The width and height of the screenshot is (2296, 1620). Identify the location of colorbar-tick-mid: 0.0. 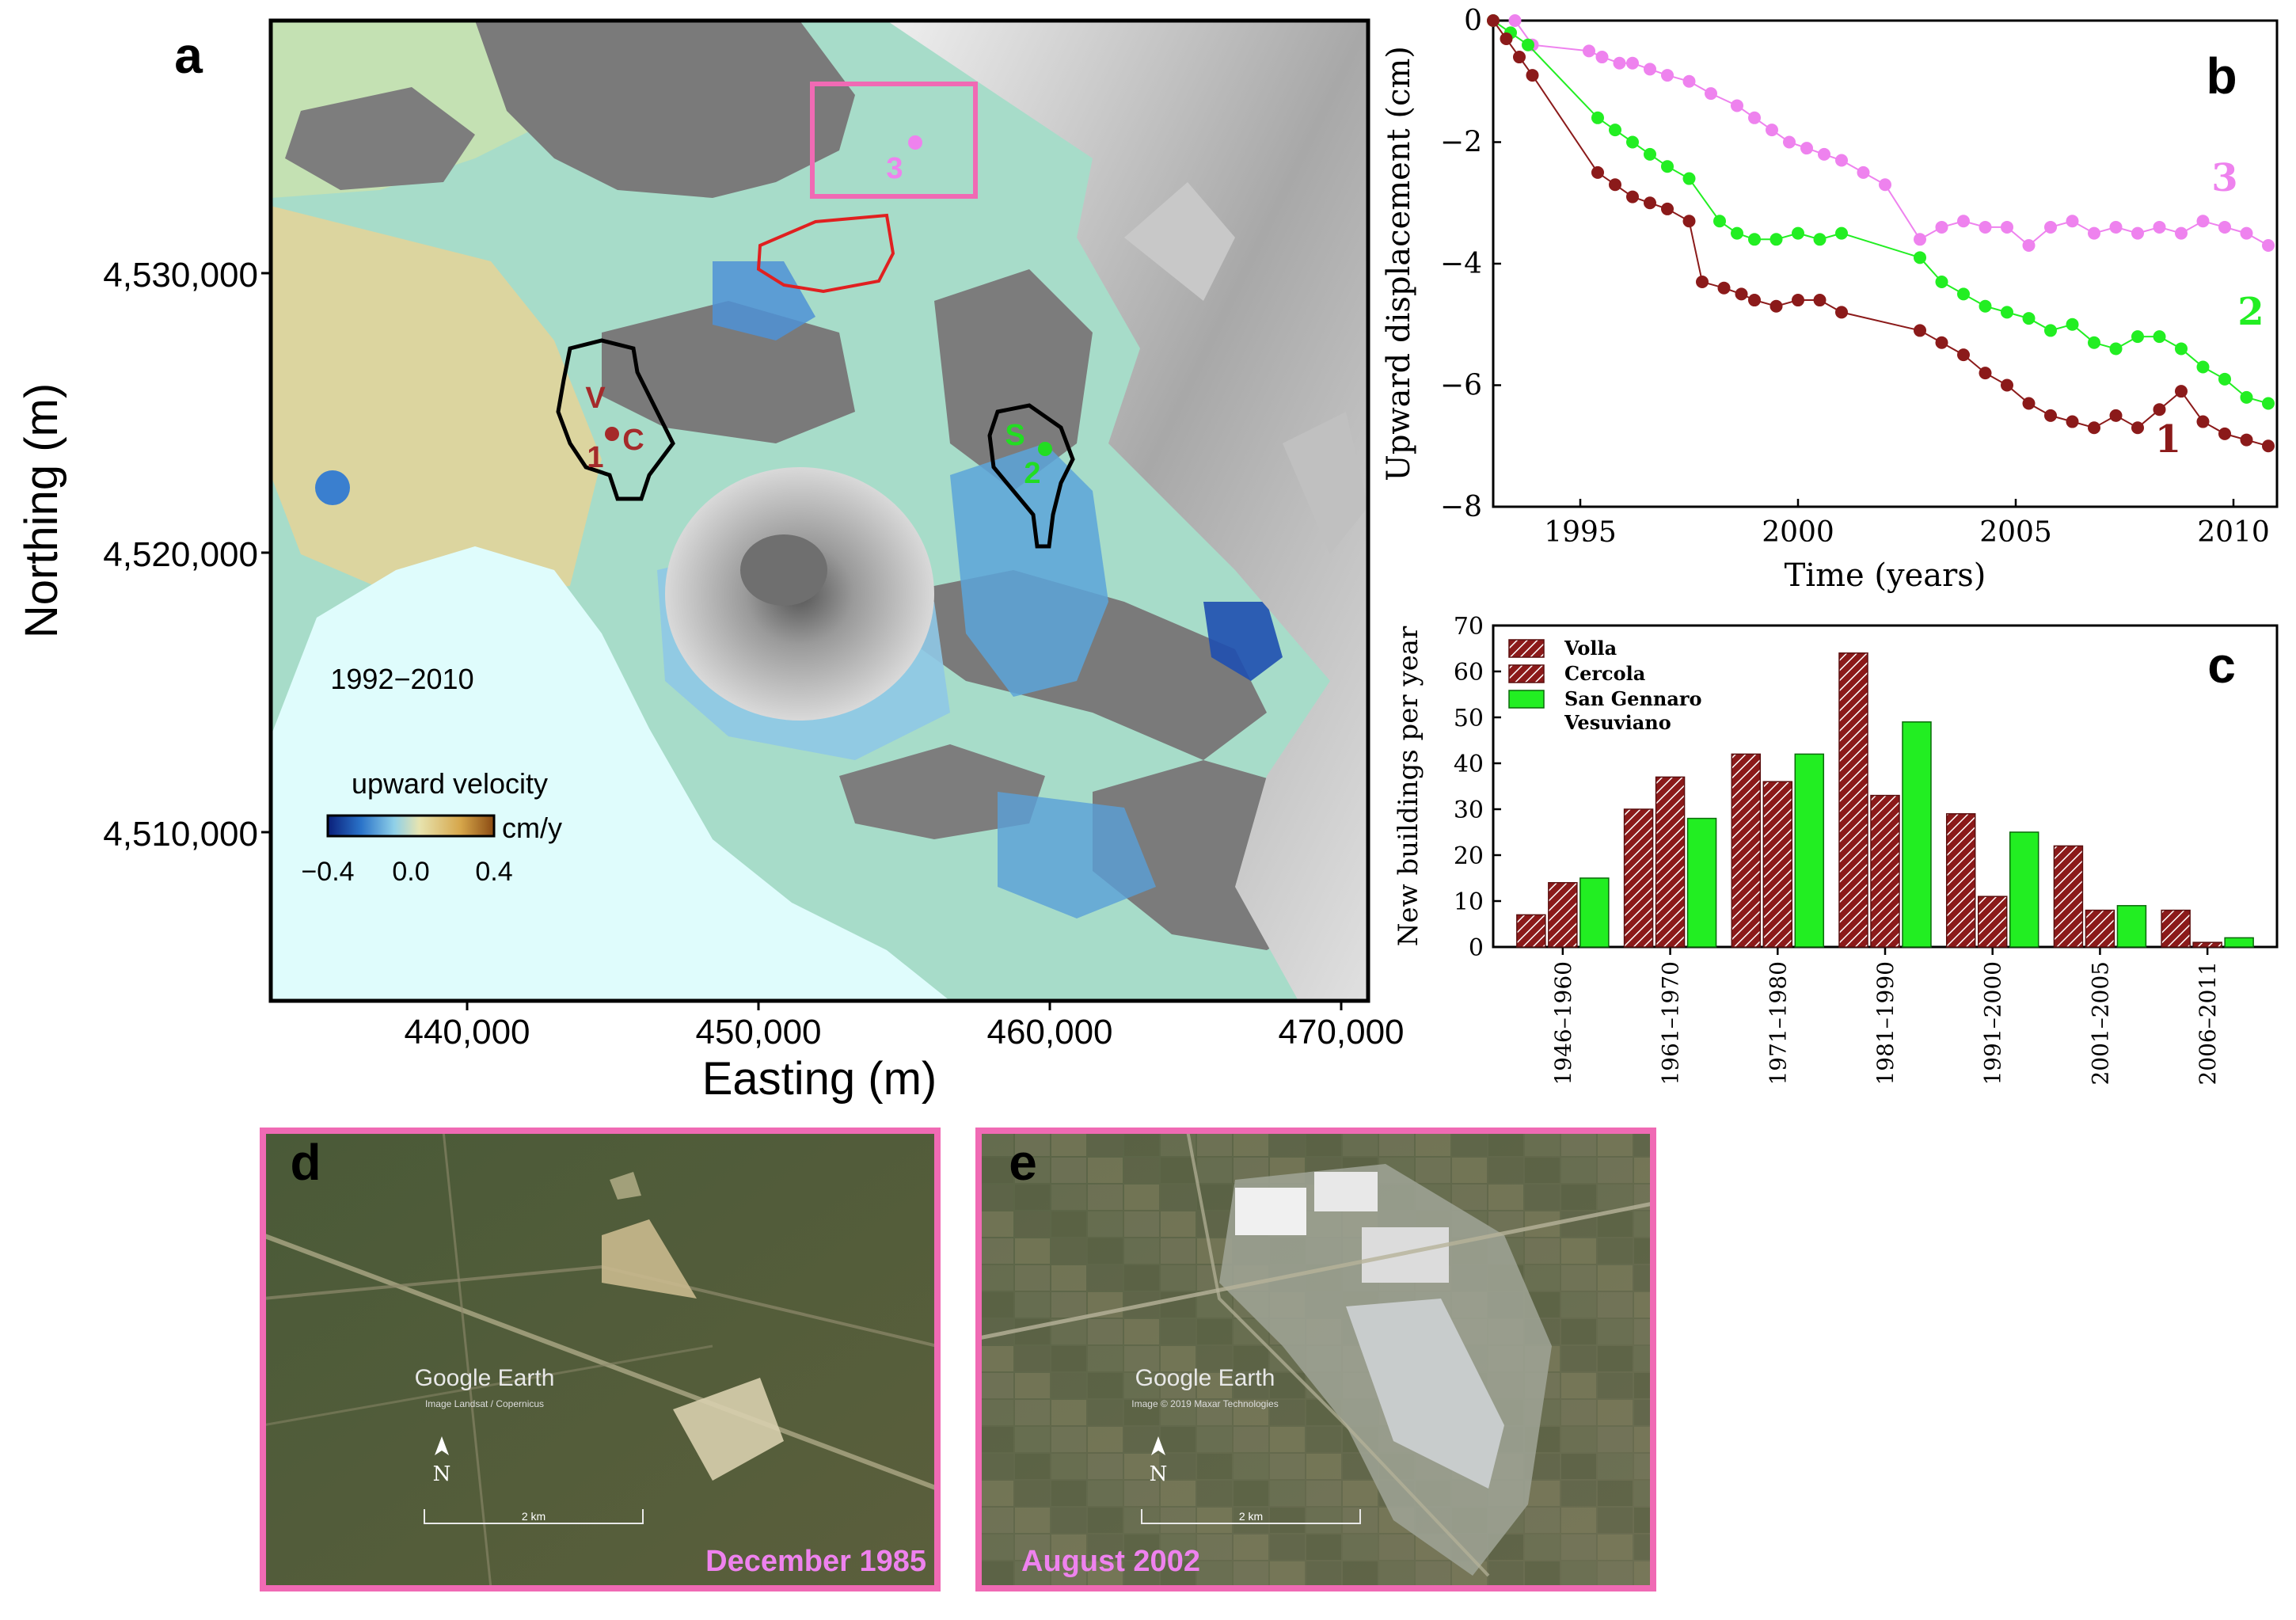
(410, 872).